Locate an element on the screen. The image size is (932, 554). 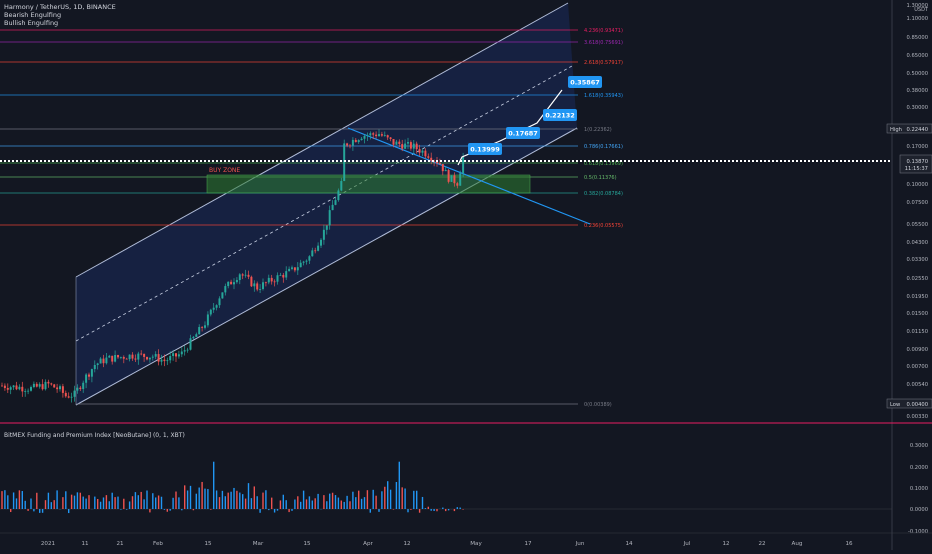
price-axis-label: 0.00330 is located at coordinates (917, 417).